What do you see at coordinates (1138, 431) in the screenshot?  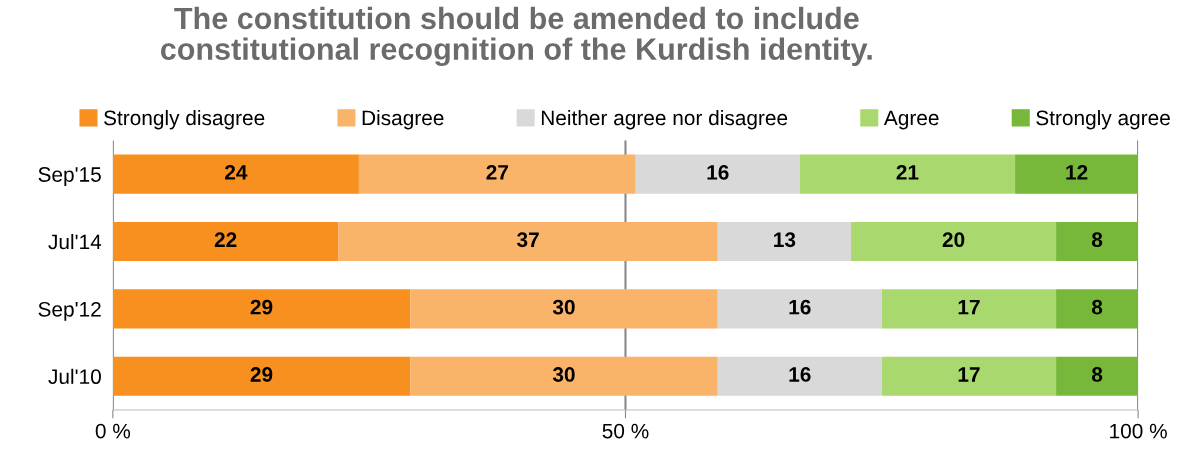 I see `x-tick-label: 100 %` at bounding box center [1138, 431].